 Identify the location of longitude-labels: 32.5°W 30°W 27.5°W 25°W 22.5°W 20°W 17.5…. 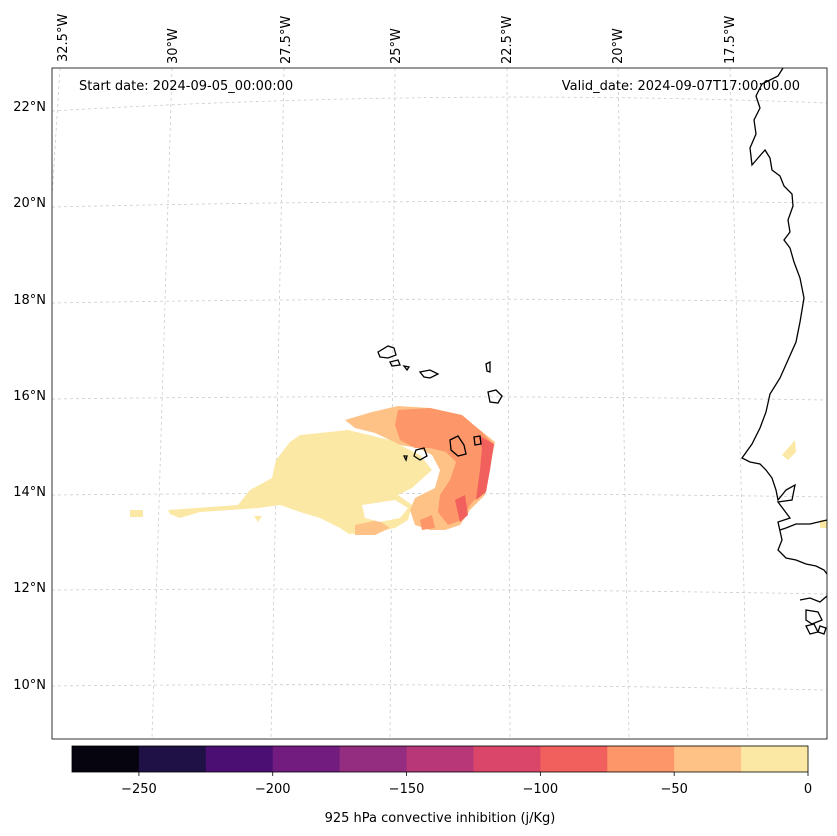
(397, 39).